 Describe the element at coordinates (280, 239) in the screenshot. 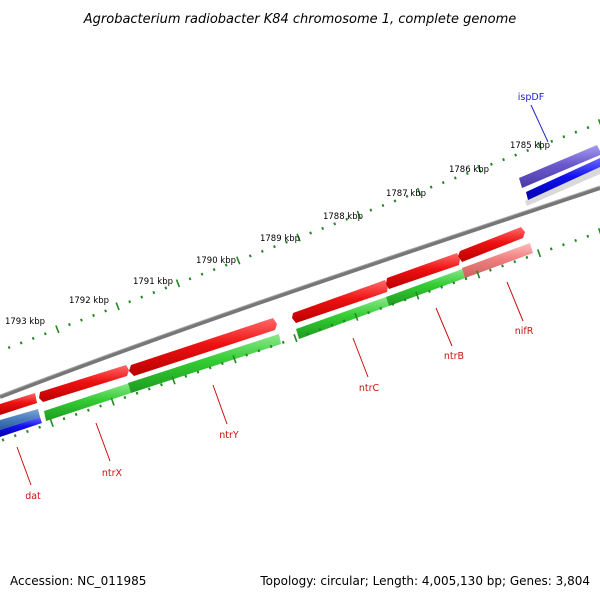

I see `ruler-label-1789: 1789 kbp` at that location.